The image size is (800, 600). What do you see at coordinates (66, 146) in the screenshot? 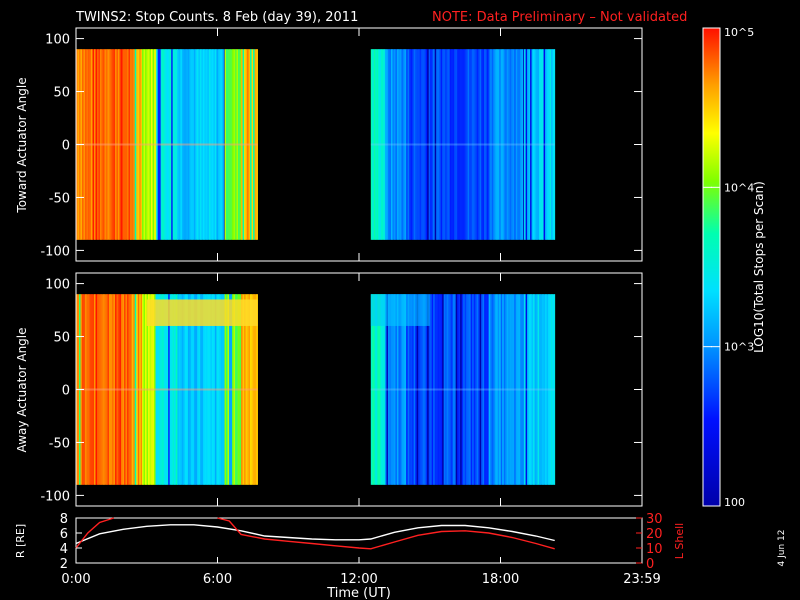
I see `y-tick-label: 0` at bounding box center [66, 146].